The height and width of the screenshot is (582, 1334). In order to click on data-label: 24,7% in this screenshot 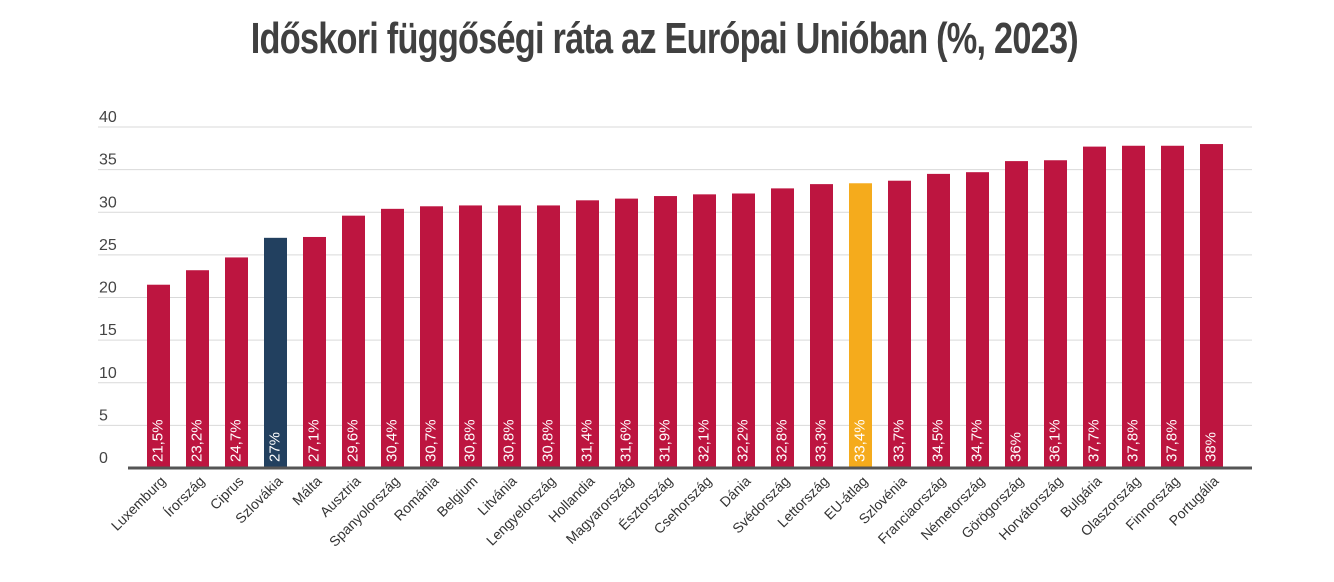, I will do `click(235, 440)`.